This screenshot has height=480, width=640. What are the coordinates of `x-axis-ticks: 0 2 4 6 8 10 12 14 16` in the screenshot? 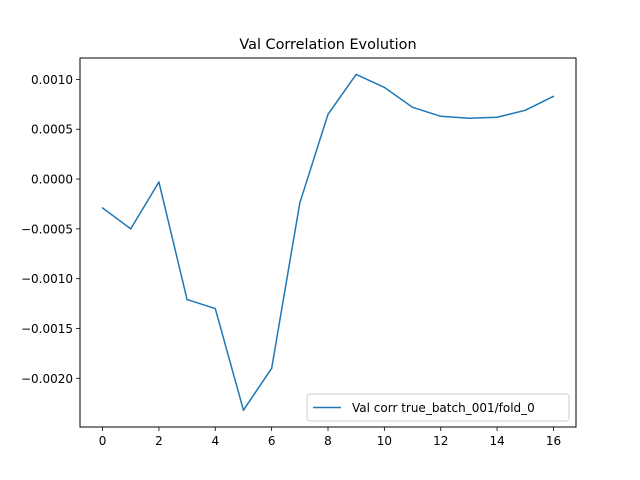 It's located at (330, 437).